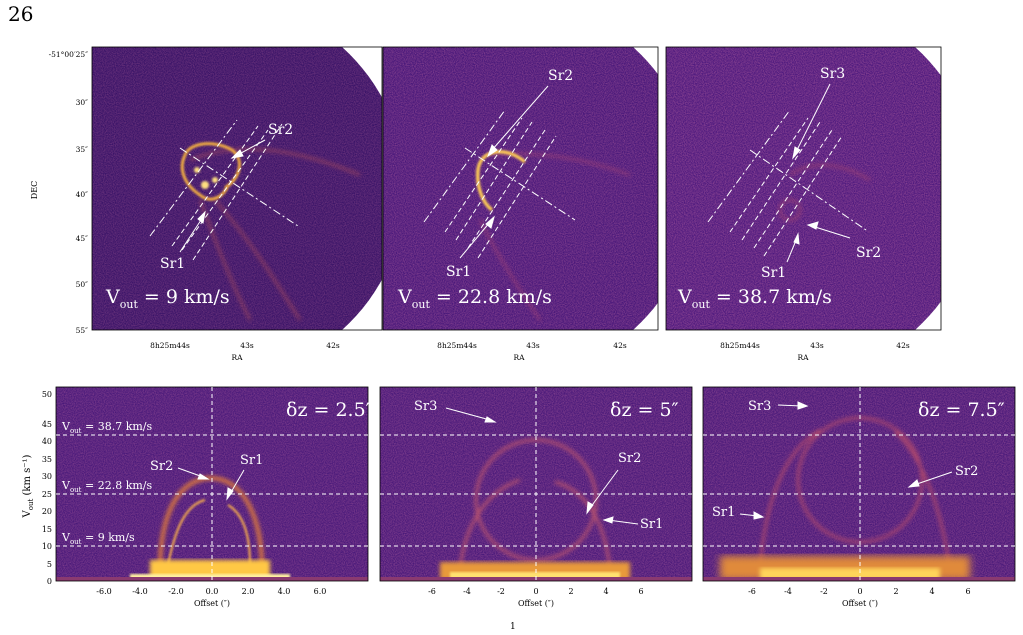 The image size is (1023, 635). What do you see at coordinates (536, 603) in the screenshot?
I see `b2-xlabel: Offset (″)` at bounding box center [536, 603].